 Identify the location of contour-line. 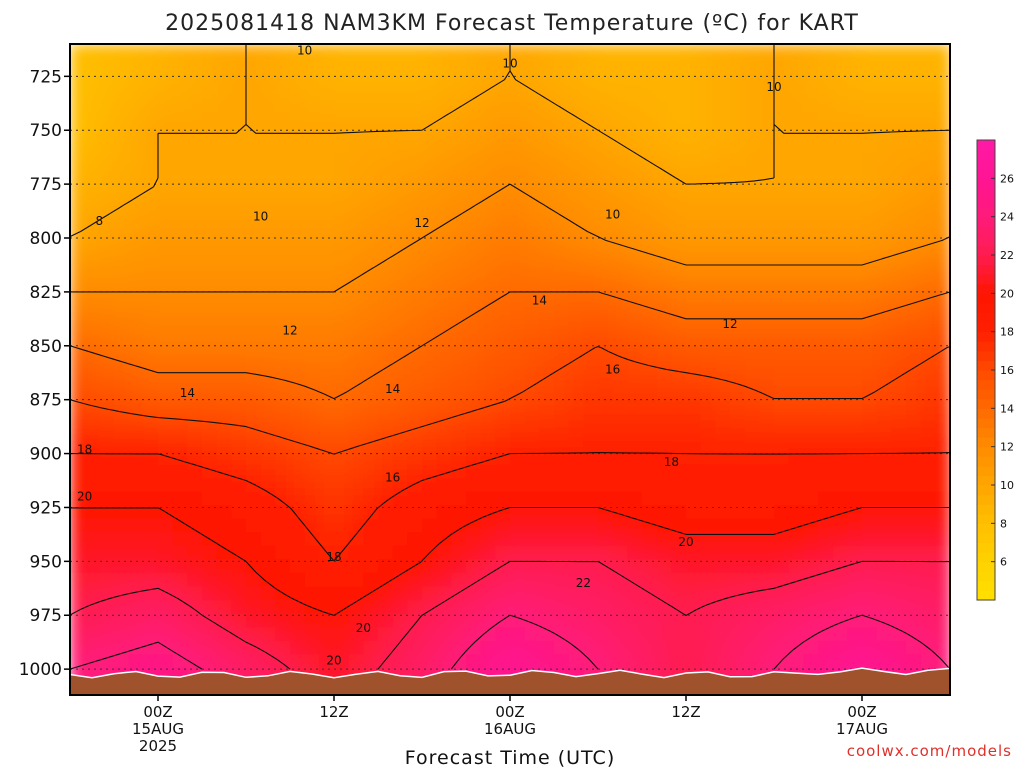
(510, 507).